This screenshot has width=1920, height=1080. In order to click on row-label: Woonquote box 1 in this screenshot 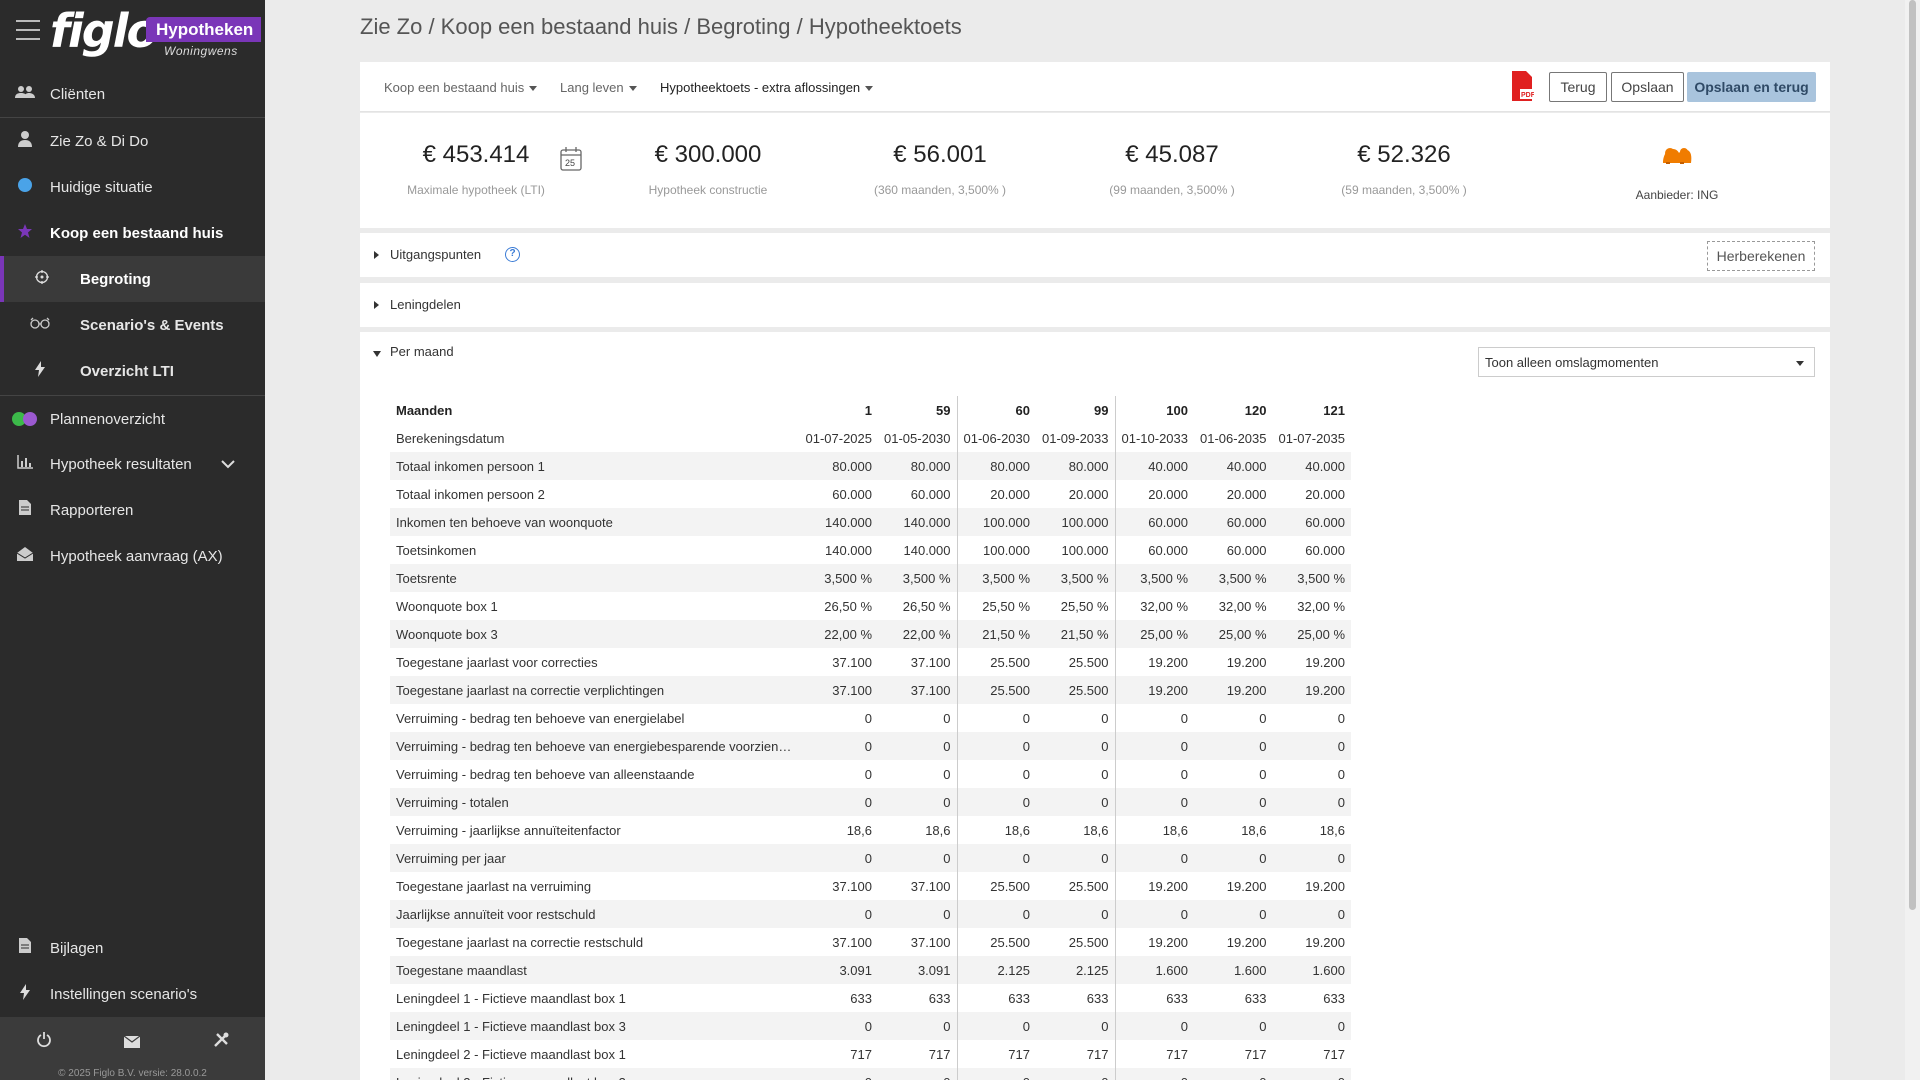, I will do `click(447, 606)`.